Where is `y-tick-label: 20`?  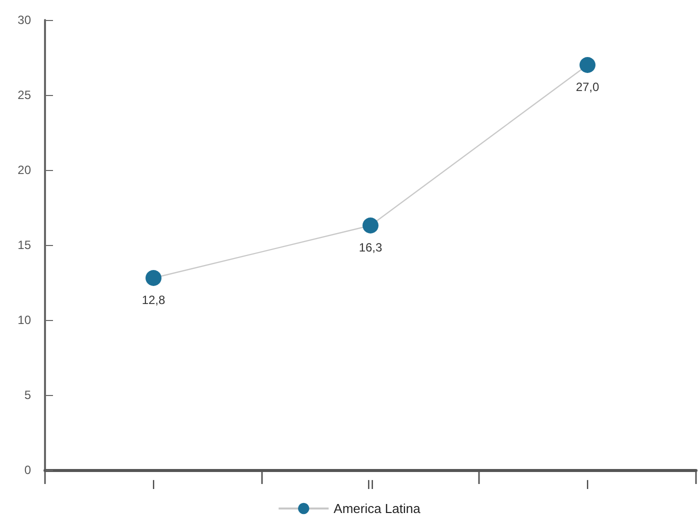 y-tick-label: 20 is located at coordinates (25, 170).